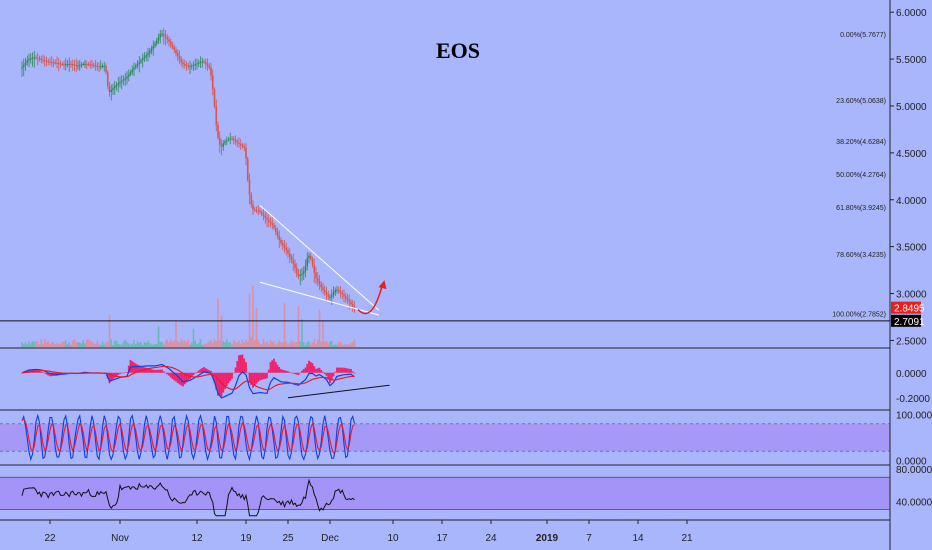 The image size is (932, 550). Describe the element at coordinates (863, 35) in the screenshot. I see `fibonacci-label: 0.00%(5.7677)` at that location.